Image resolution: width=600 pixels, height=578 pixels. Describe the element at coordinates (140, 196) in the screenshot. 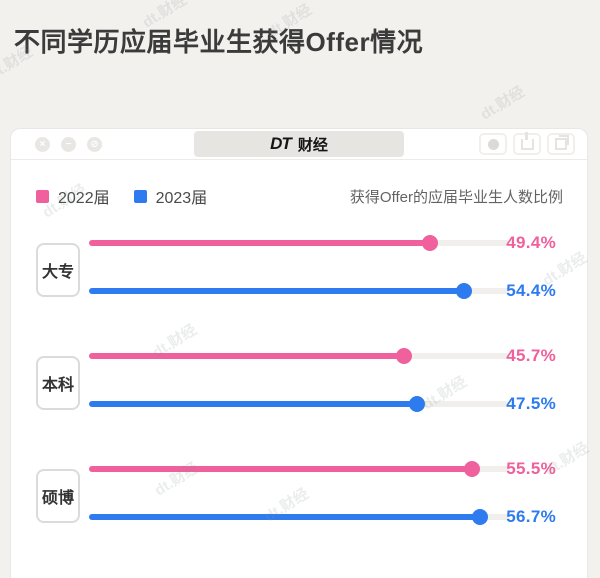

I see `legend-swatch-2023` at that location.